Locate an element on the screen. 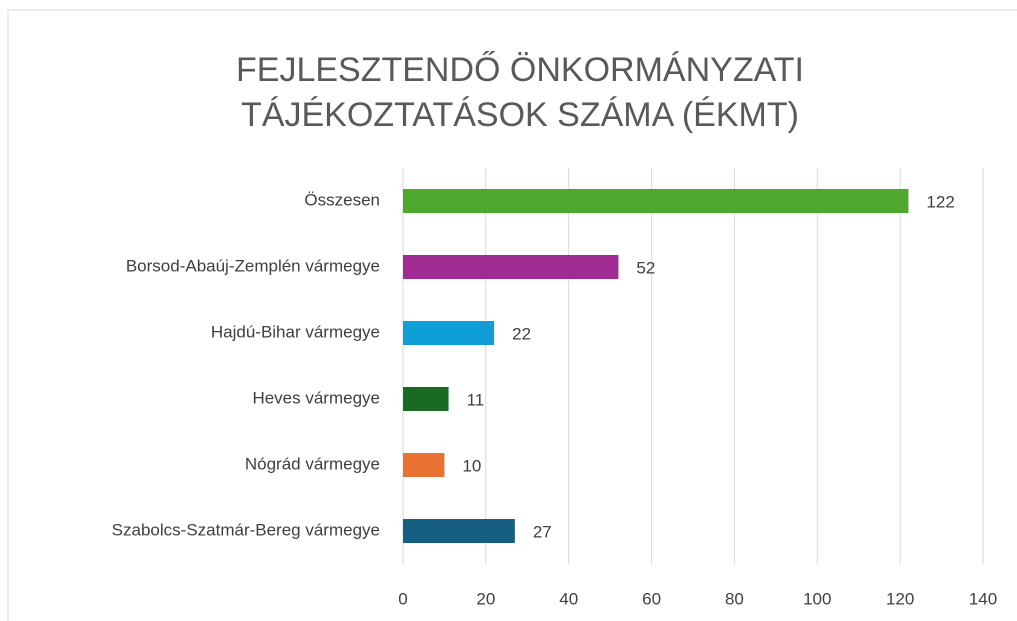 Image resolution: width=1017 pixels, height=621 pixels. x-tick-label: 20 is located at coordinates (485, 598).